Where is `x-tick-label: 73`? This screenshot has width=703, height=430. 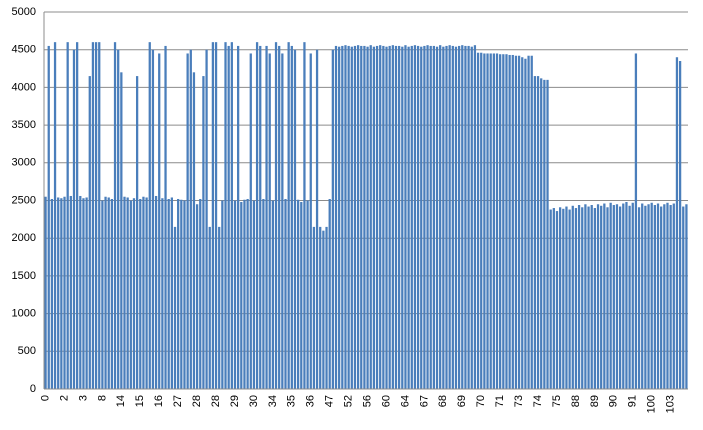
x-tick-label: 73 is located at coordinates (519, 401).